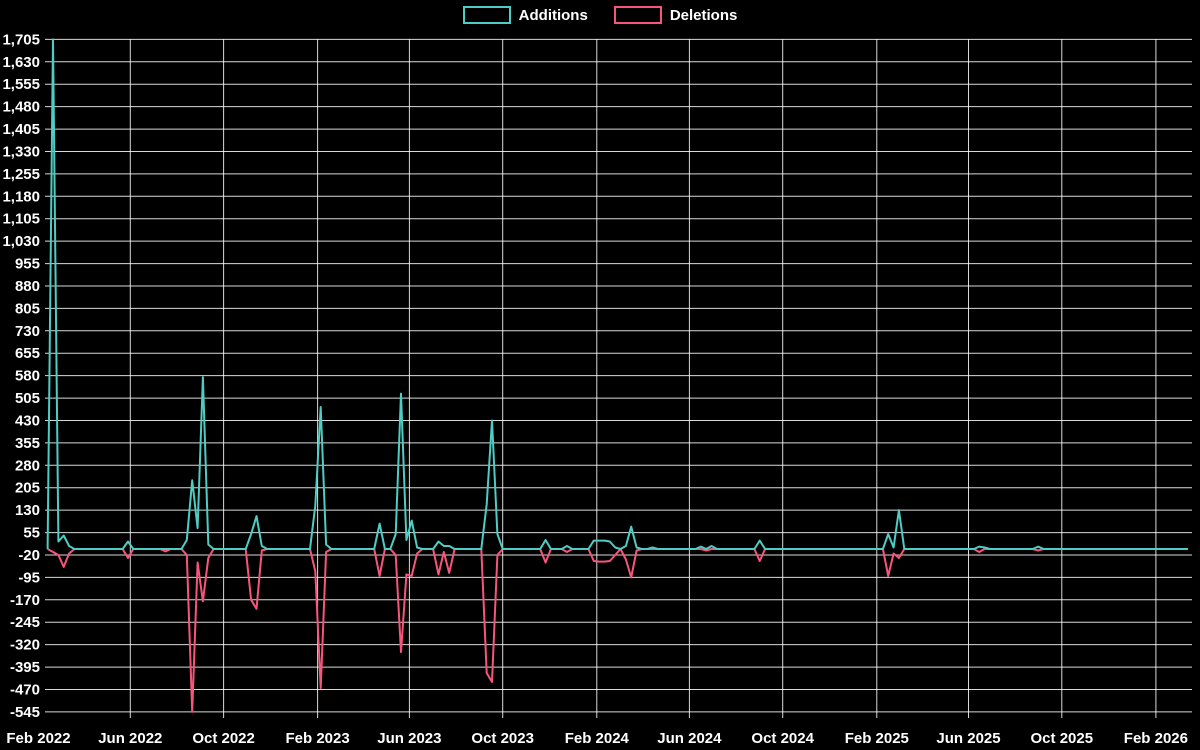 The height and width of the screenshot is (750, 1200). I want to click on legend-item-additions: Additions, so click(525, 15).